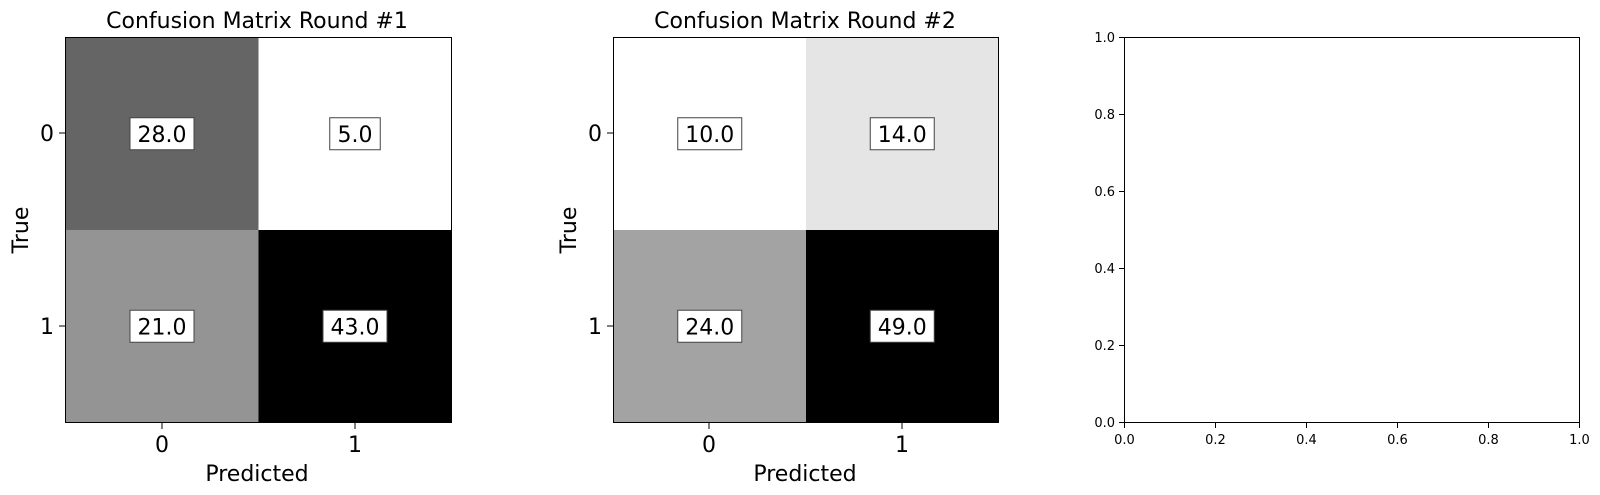 This screenshot has height=495, width=1600. I want to click on chart-title-1: Confusion Matrix Round #1, so click(257, 21).